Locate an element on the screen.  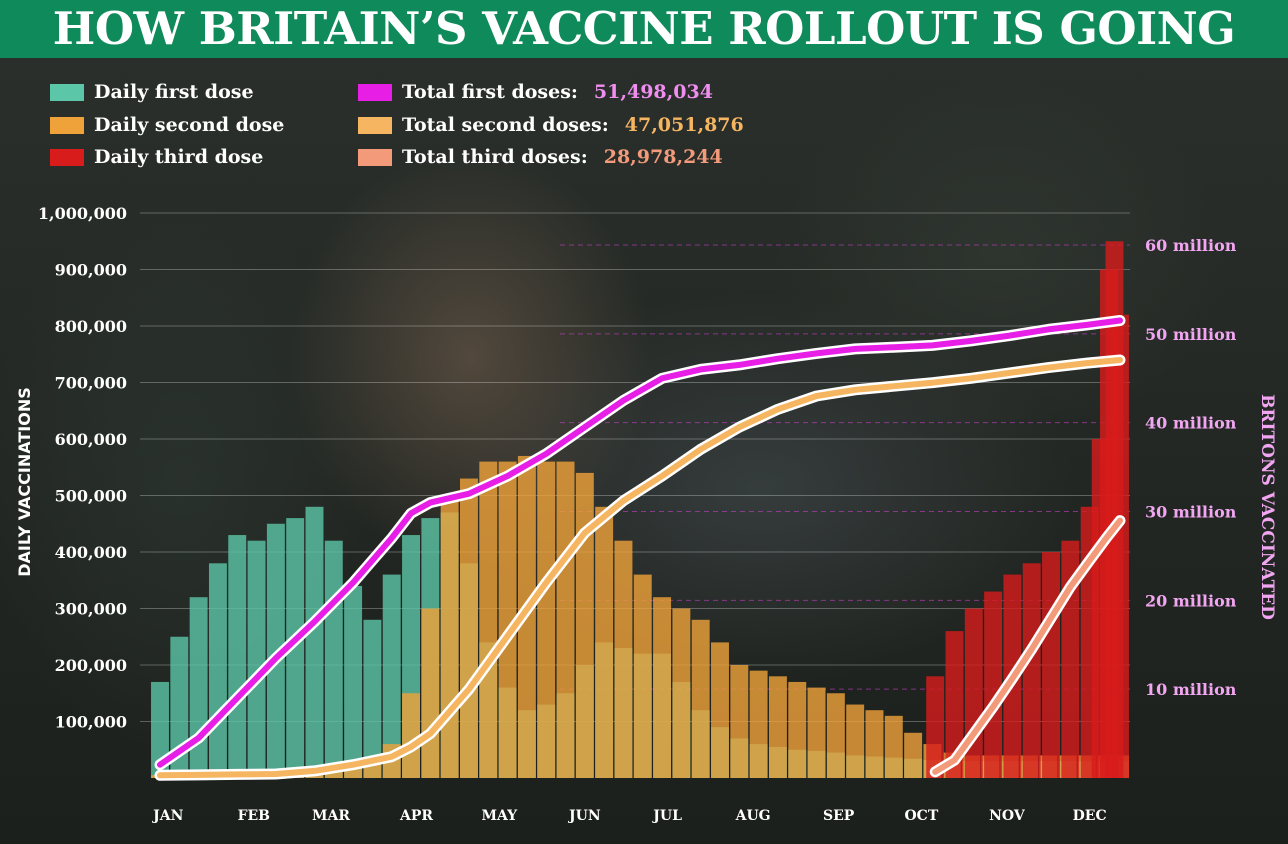
page-title: HOW BRITAIN’S VACCINE ROLLOUT IS GOING is located at coordinates (644, 28).